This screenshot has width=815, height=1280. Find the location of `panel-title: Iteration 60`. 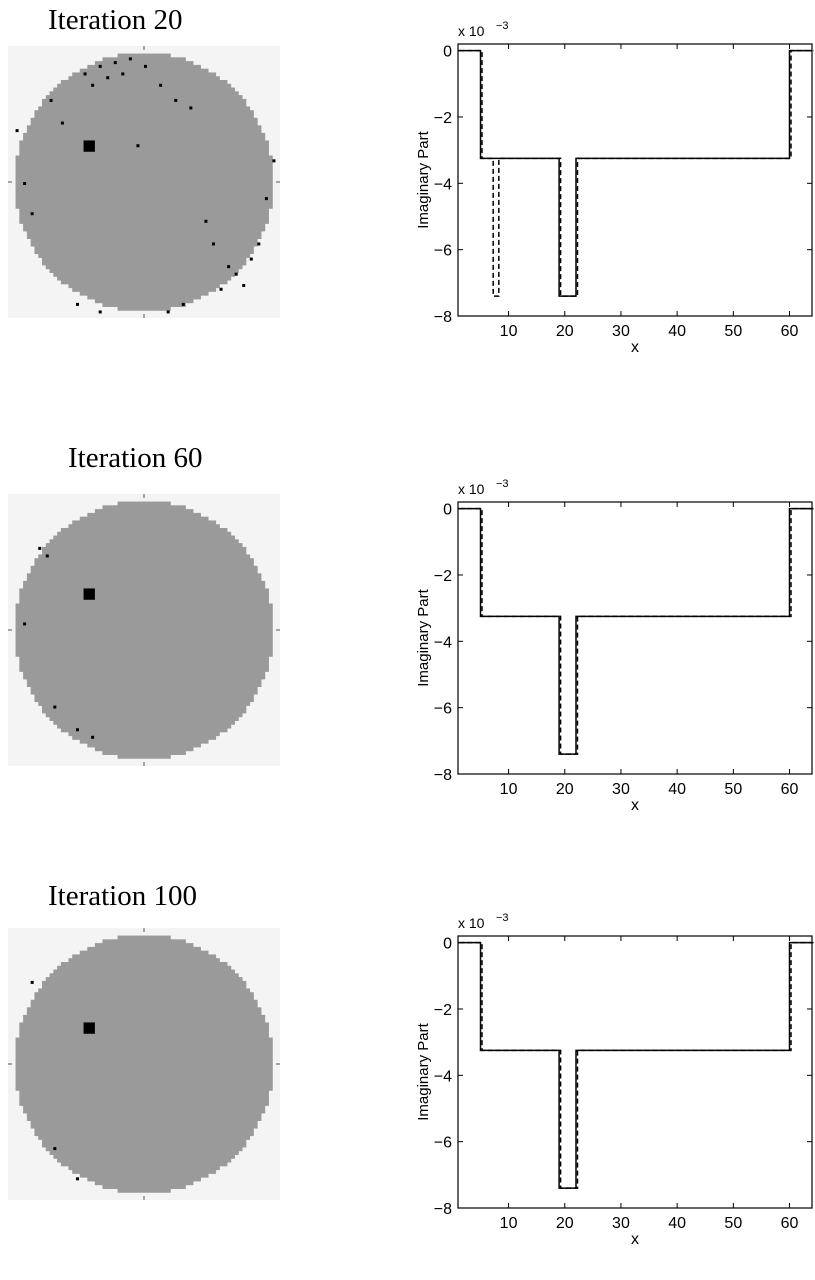

panel-title: Iteration 60 is located at coordinates (135, 458).